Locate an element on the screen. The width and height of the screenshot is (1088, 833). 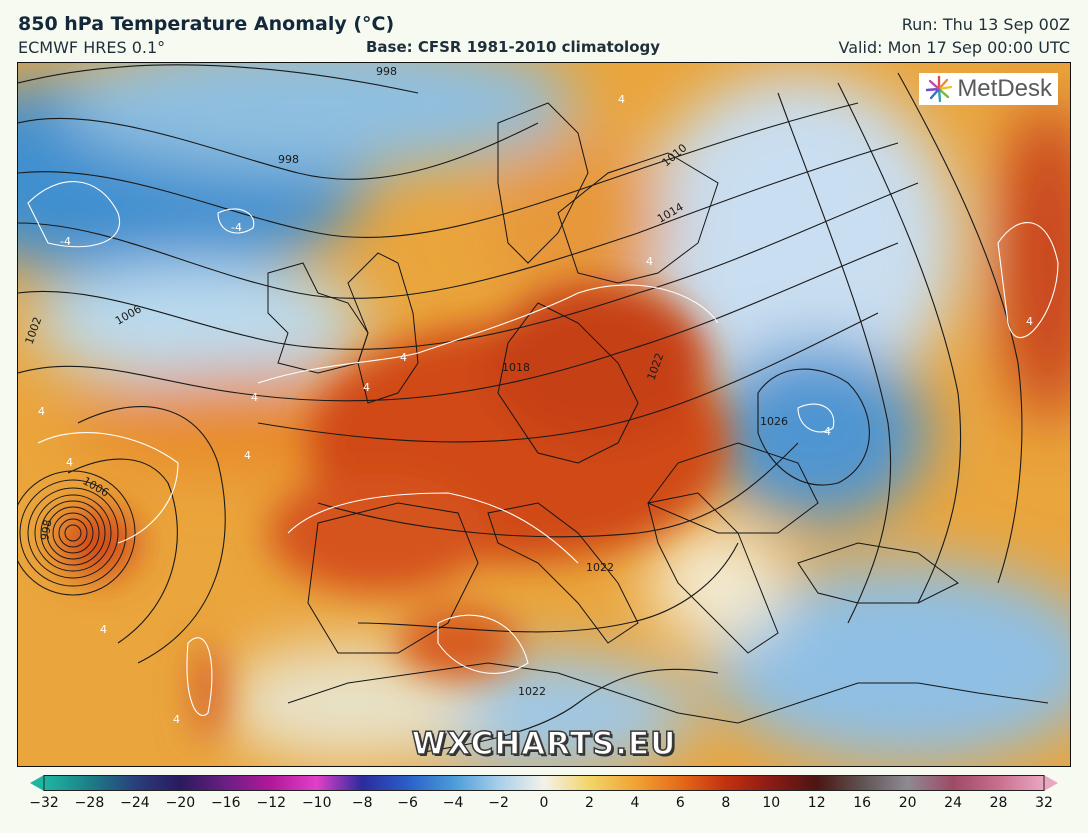
metdesk-burst-icon is located at coordinates (939, 89).